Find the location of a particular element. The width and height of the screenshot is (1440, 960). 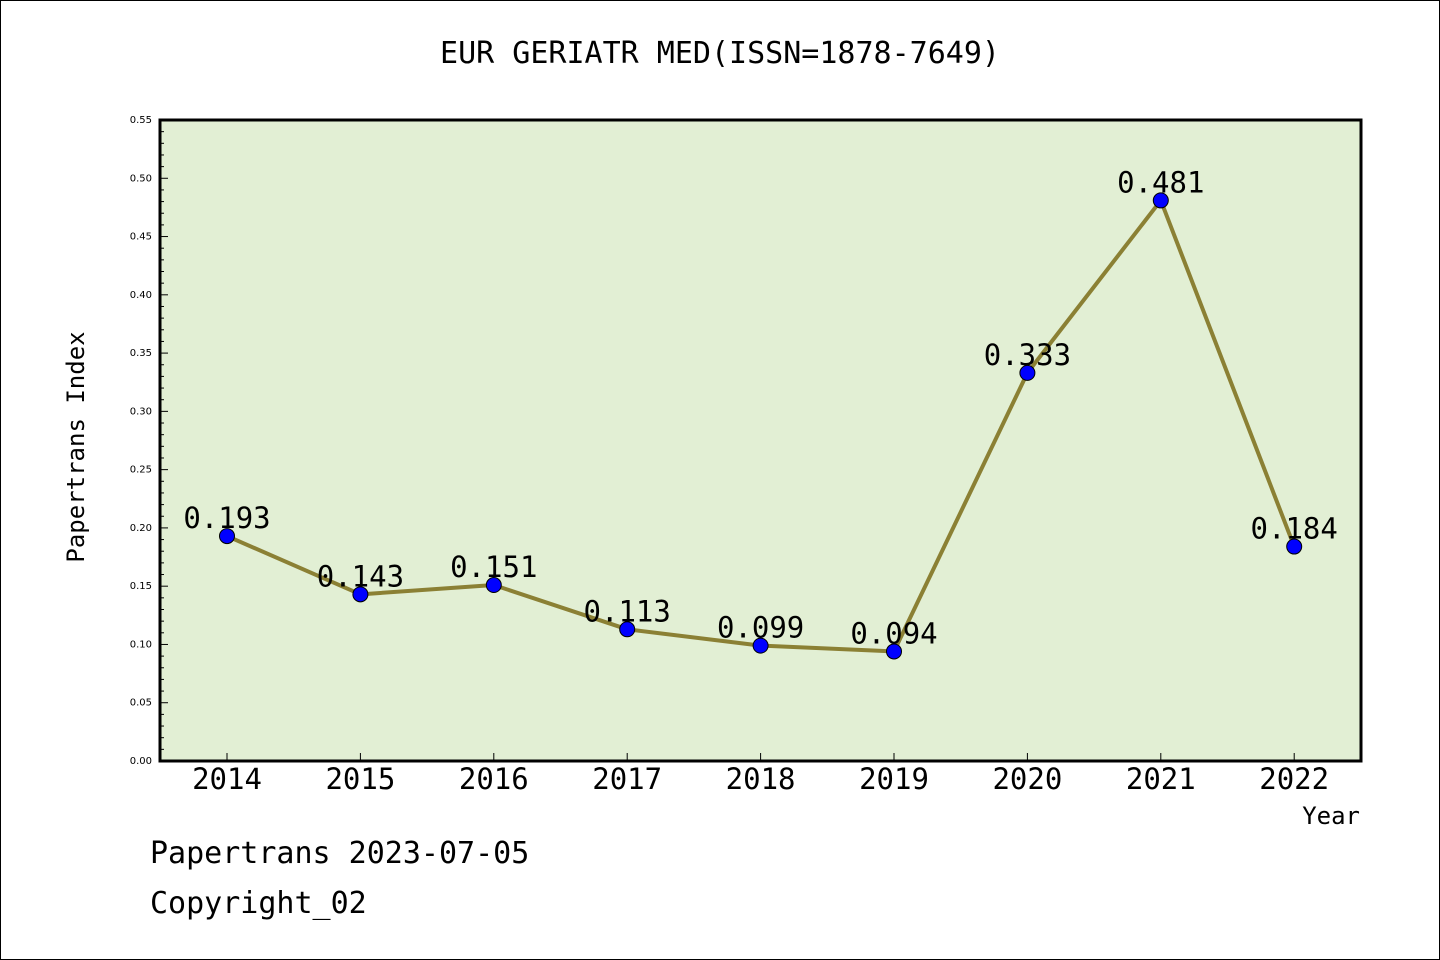

data-label: 0.113 is located at coordinates (627, 611).